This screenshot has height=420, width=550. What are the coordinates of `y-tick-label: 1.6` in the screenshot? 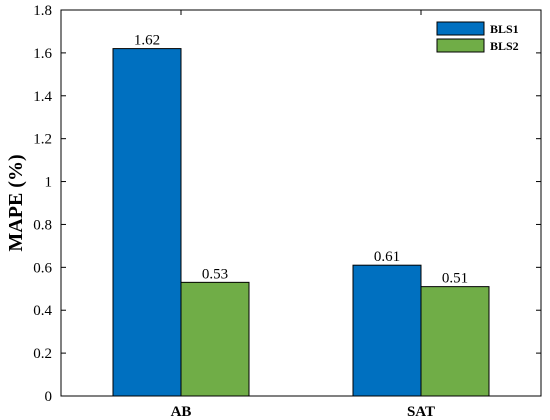 It's located at (42, 54).